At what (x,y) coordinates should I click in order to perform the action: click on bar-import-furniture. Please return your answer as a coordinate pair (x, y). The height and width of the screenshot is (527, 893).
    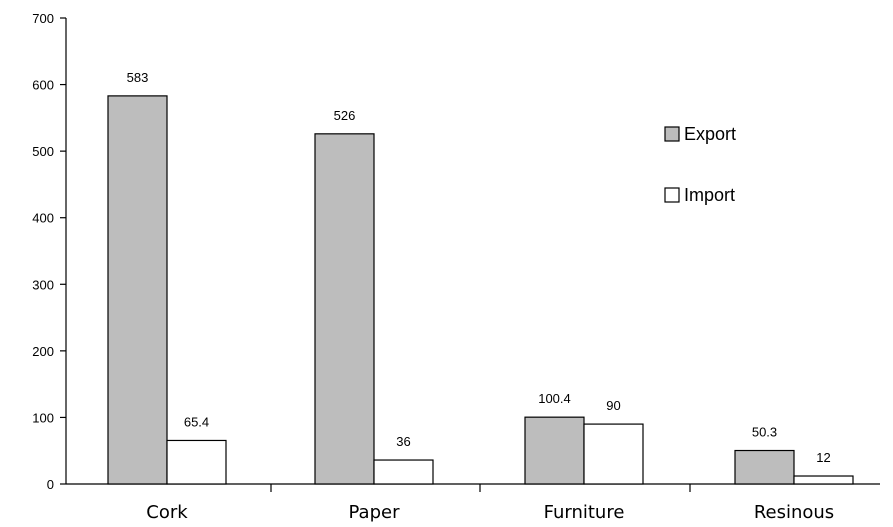
    Looking at the image, I should click on (613, 454).